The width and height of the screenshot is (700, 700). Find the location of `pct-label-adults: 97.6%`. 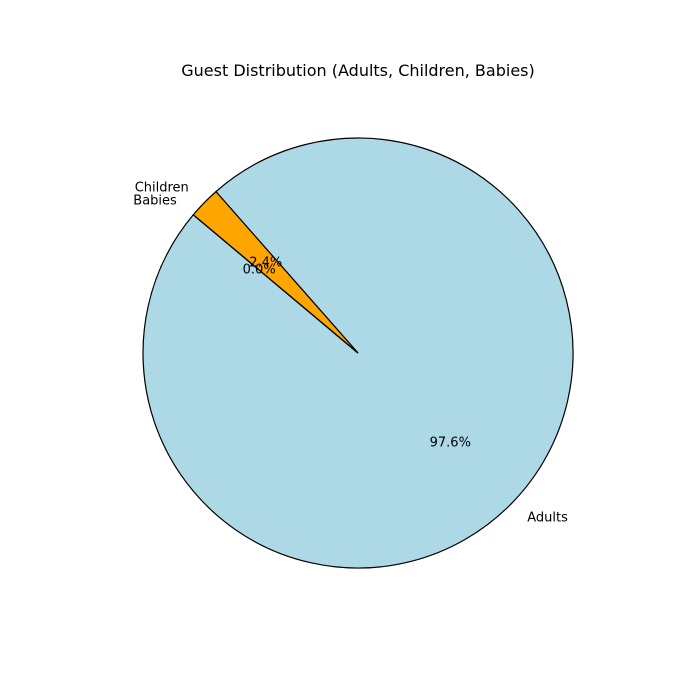

pct-label-adults: 97.6% is located at coordinates (450, 443).